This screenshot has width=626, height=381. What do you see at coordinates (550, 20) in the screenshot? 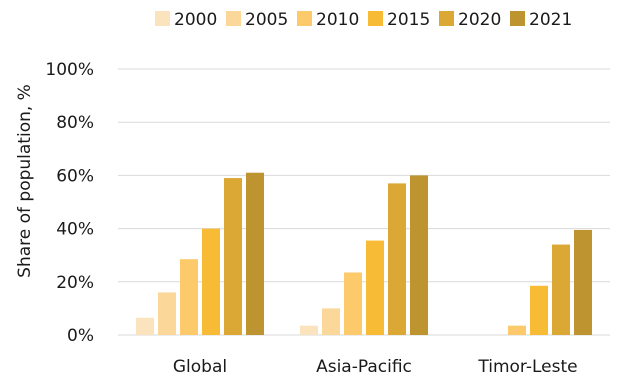
I see `legend-label: 2021` at bounding box center [550, 20].